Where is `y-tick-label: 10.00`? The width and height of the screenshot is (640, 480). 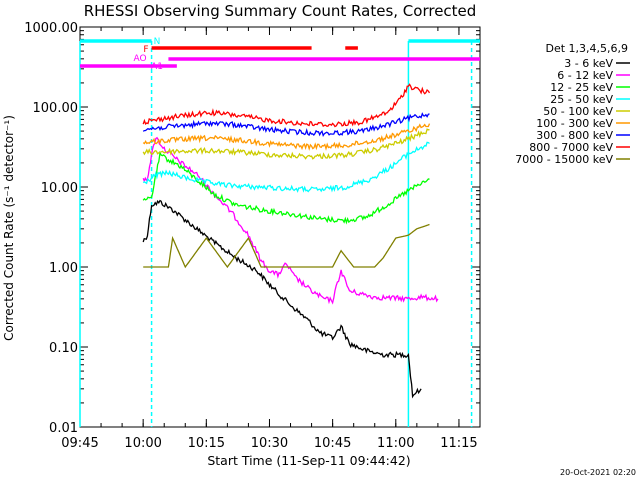
y-tick-label: 10.00 is located at coordinates (59, 188).